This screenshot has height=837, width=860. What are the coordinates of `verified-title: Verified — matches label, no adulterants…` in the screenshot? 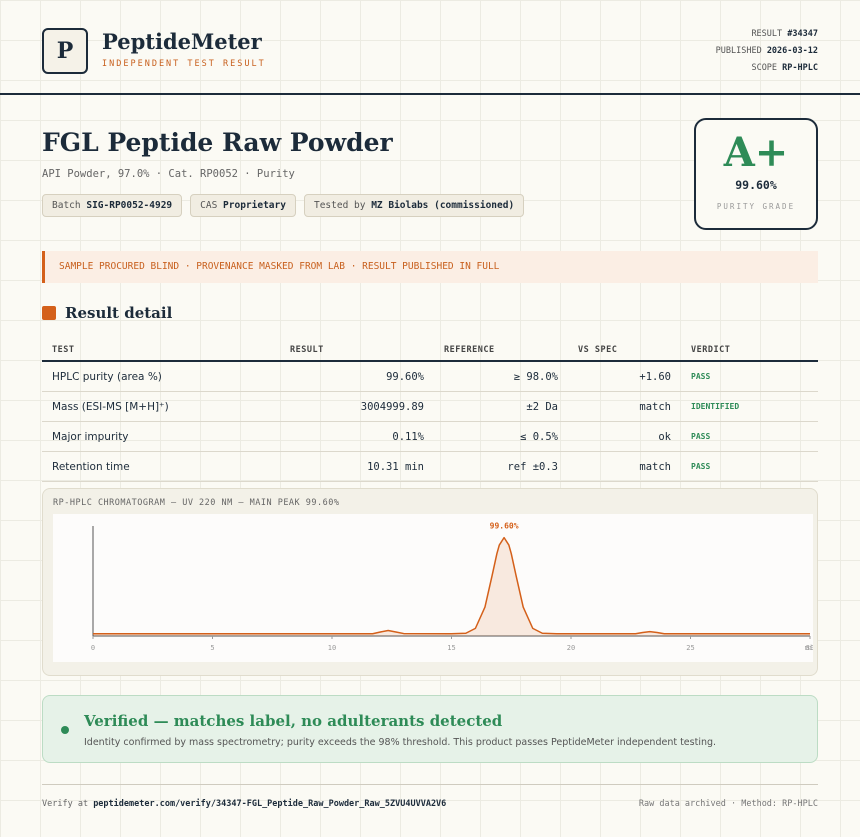 It's located at (293, 721).